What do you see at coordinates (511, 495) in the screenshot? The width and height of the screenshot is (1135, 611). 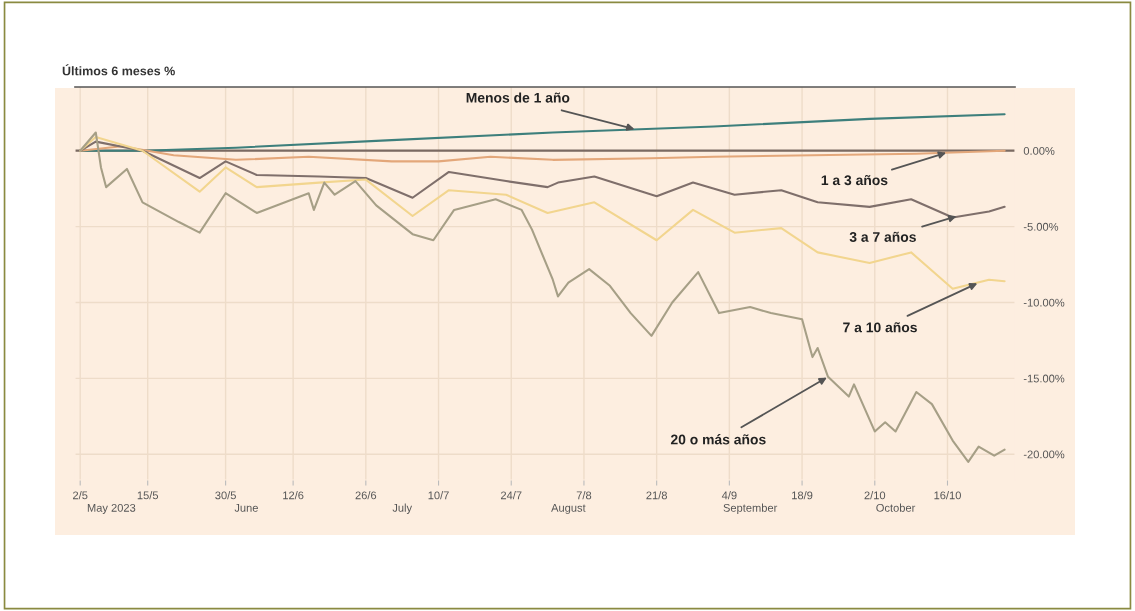 I see `x-tick-label: 24/7` at bounding box center [511, 495].